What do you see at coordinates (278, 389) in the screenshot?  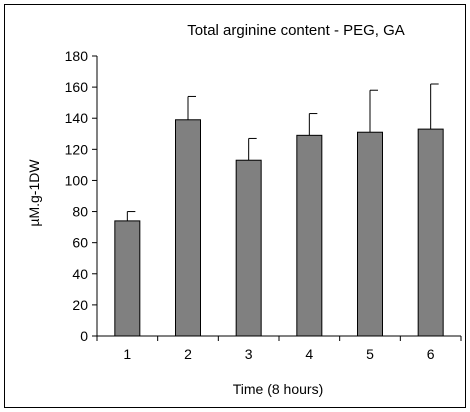 I see `x-axis-label: Time (8 hours)` at bounding box center [278, 389].